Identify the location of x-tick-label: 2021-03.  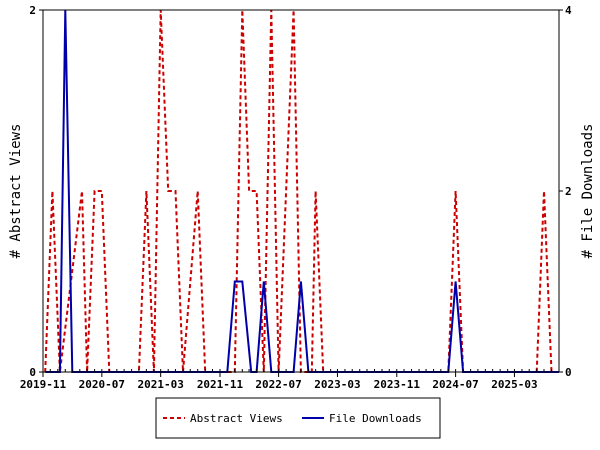
(161, 384).